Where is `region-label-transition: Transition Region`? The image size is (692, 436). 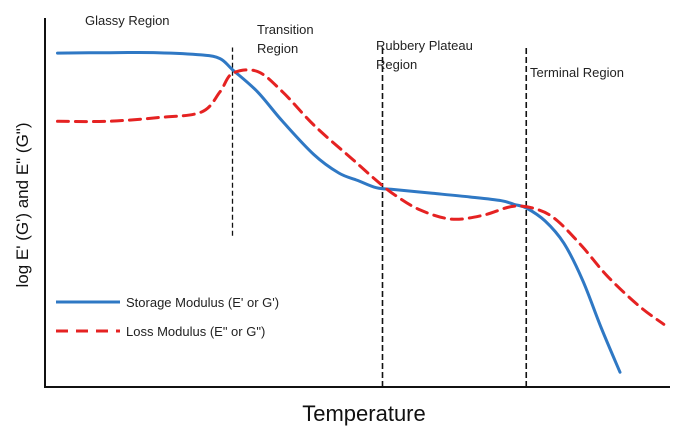 region-label-transition: Transition Region is located at coordinates (287, 39).